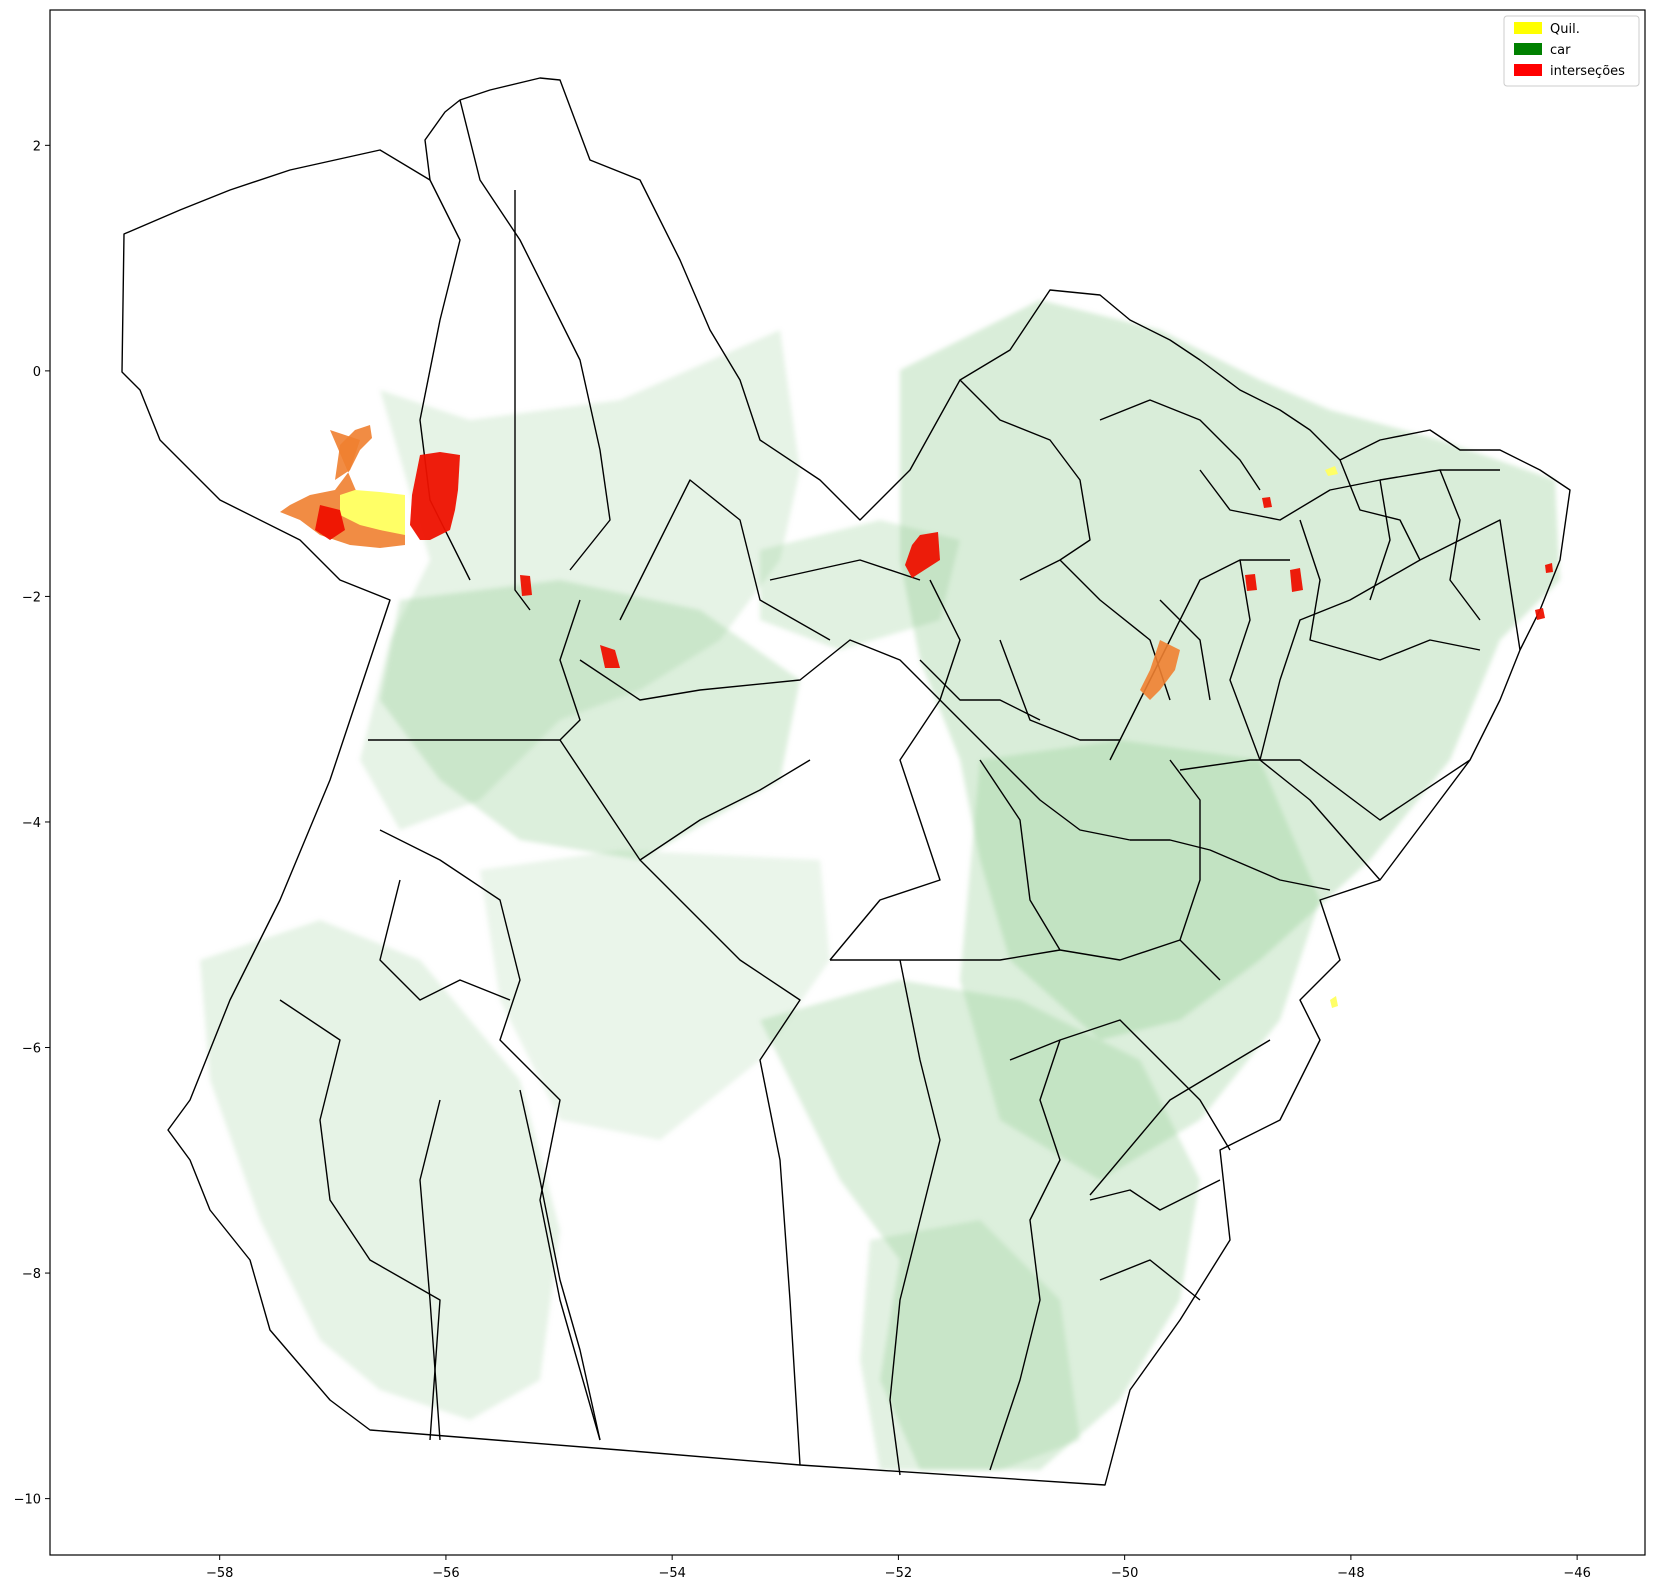 This screenshot has height=1589, width=1655. What do you see at coordinates (1160, 670) in the screenshot?
I see `overlap-area-northeast` at bounding box center [1160, 670].